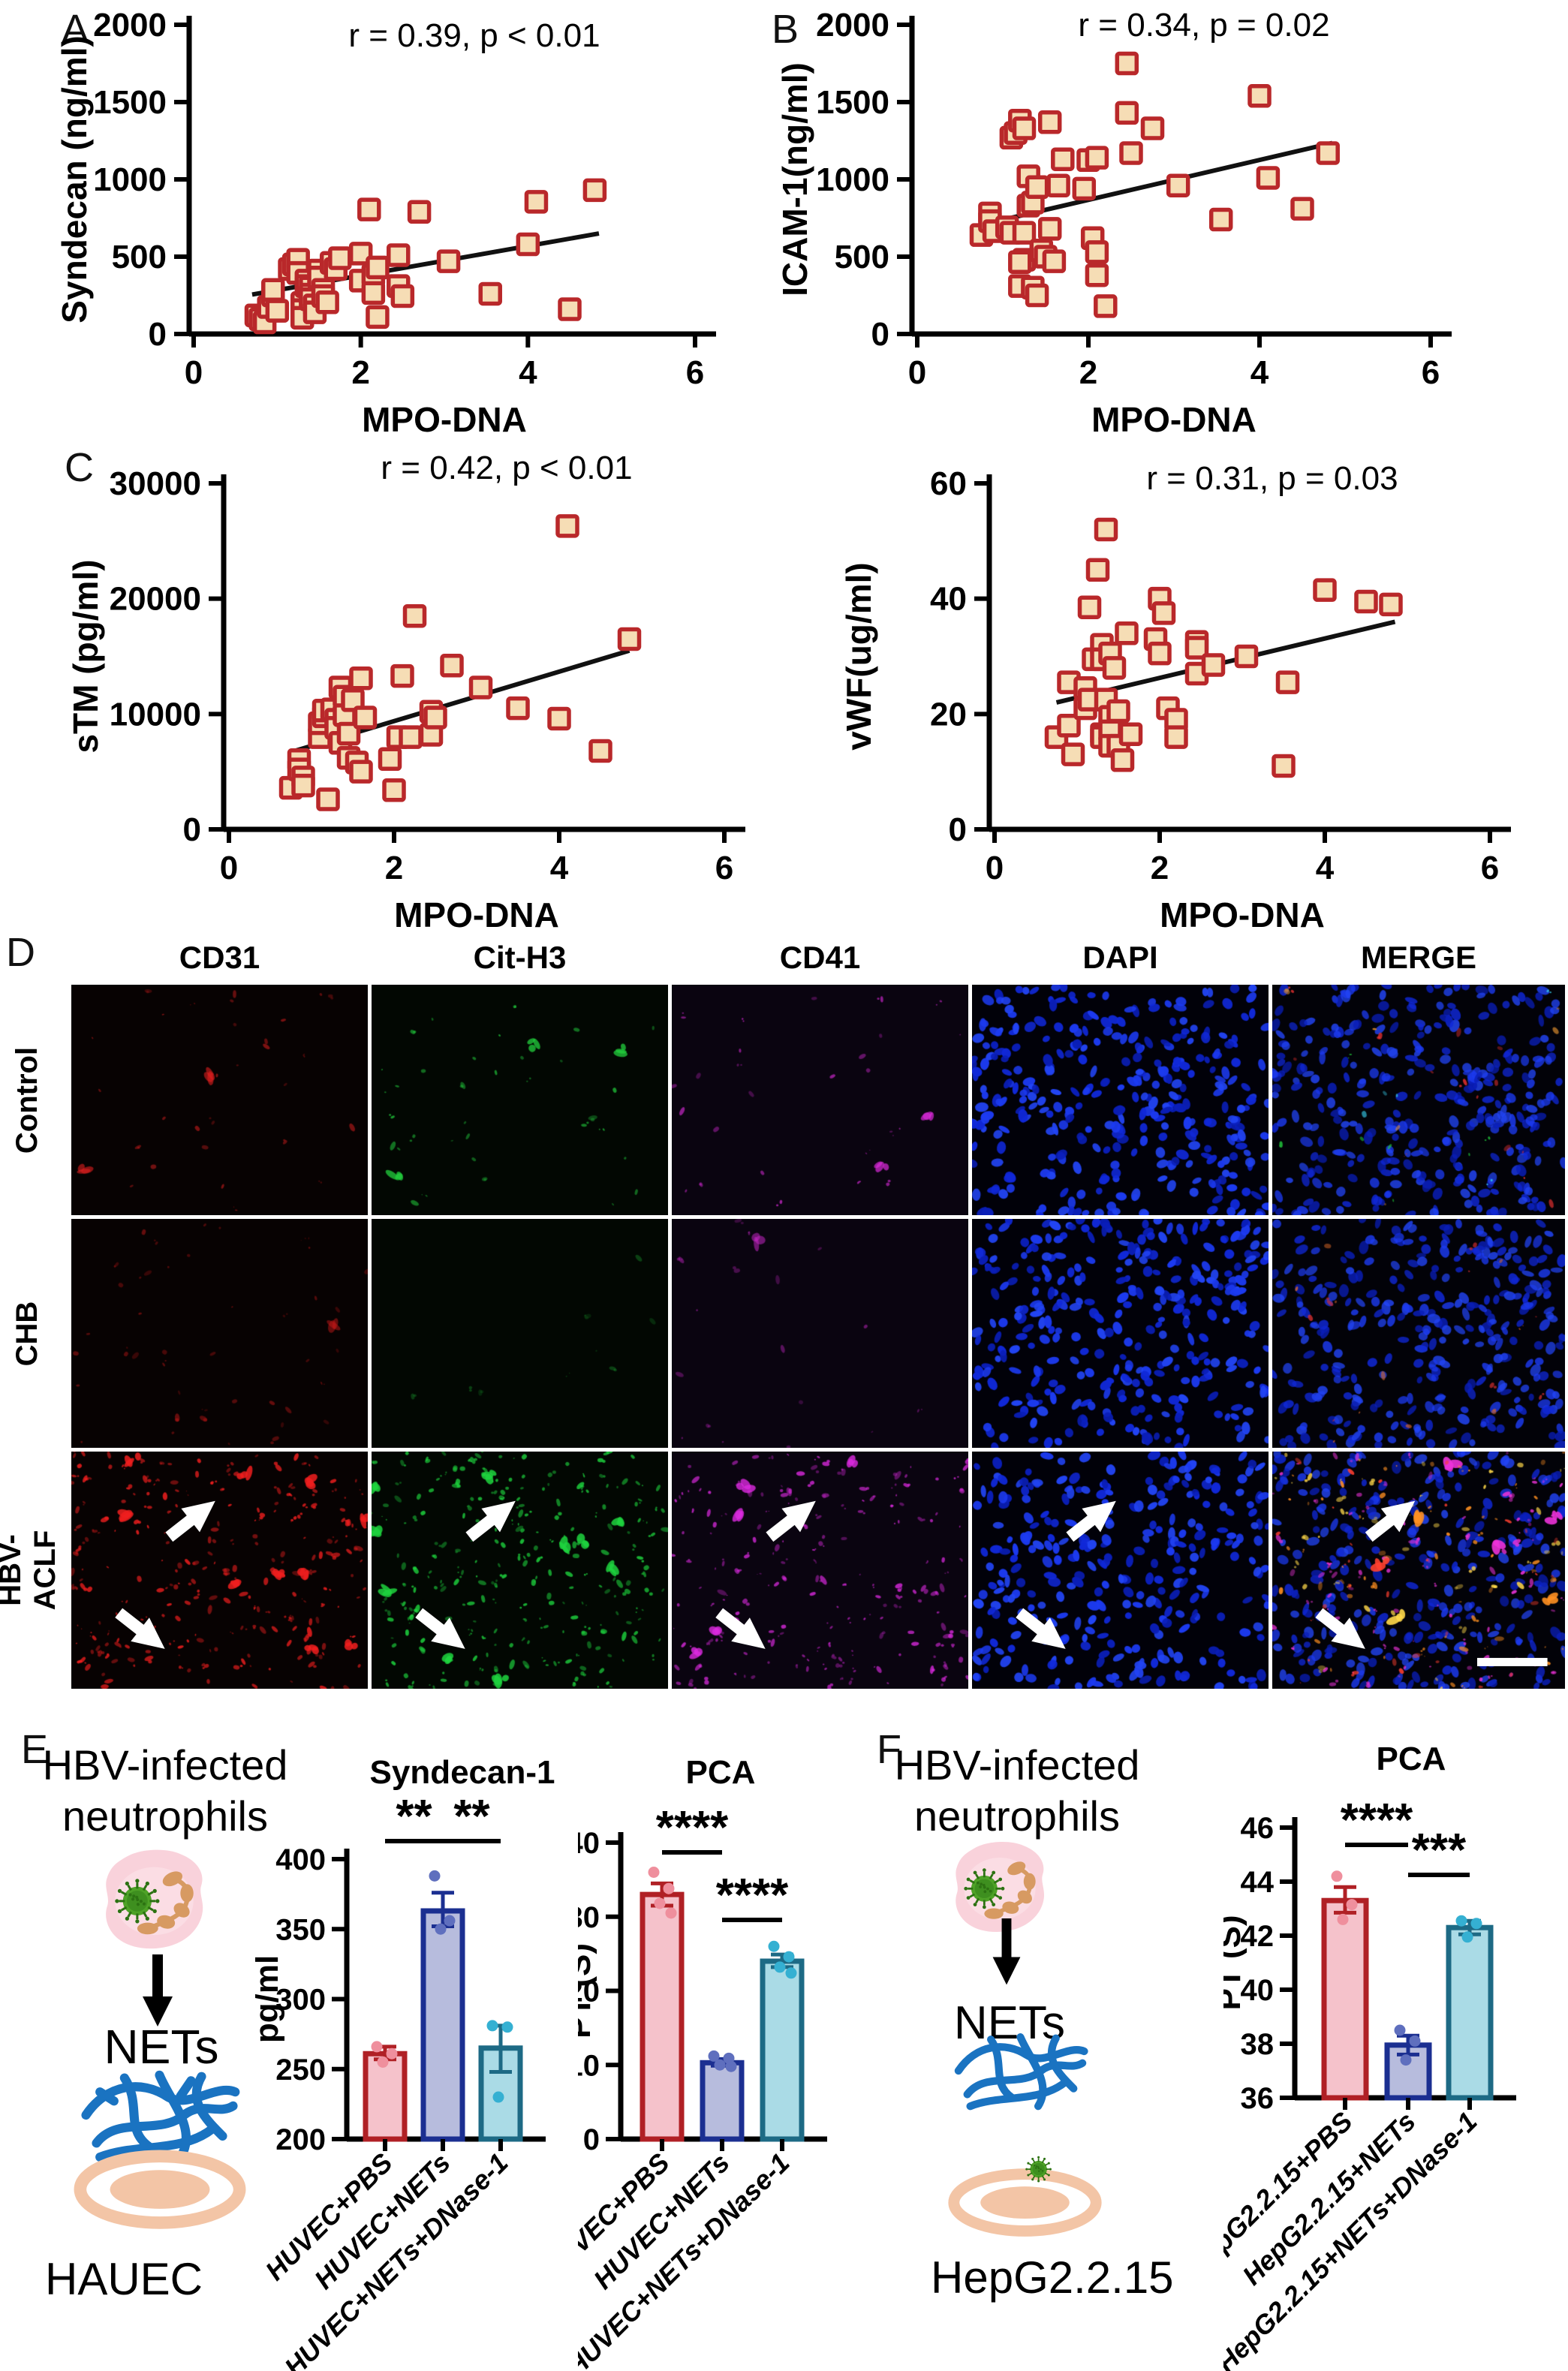 The width and height of the screenshot is (1568, 2371). Describe the element at coordinates (165, 1816) in the screenshot. I see `panel-e-heading-line2: neutrophils` at that location.